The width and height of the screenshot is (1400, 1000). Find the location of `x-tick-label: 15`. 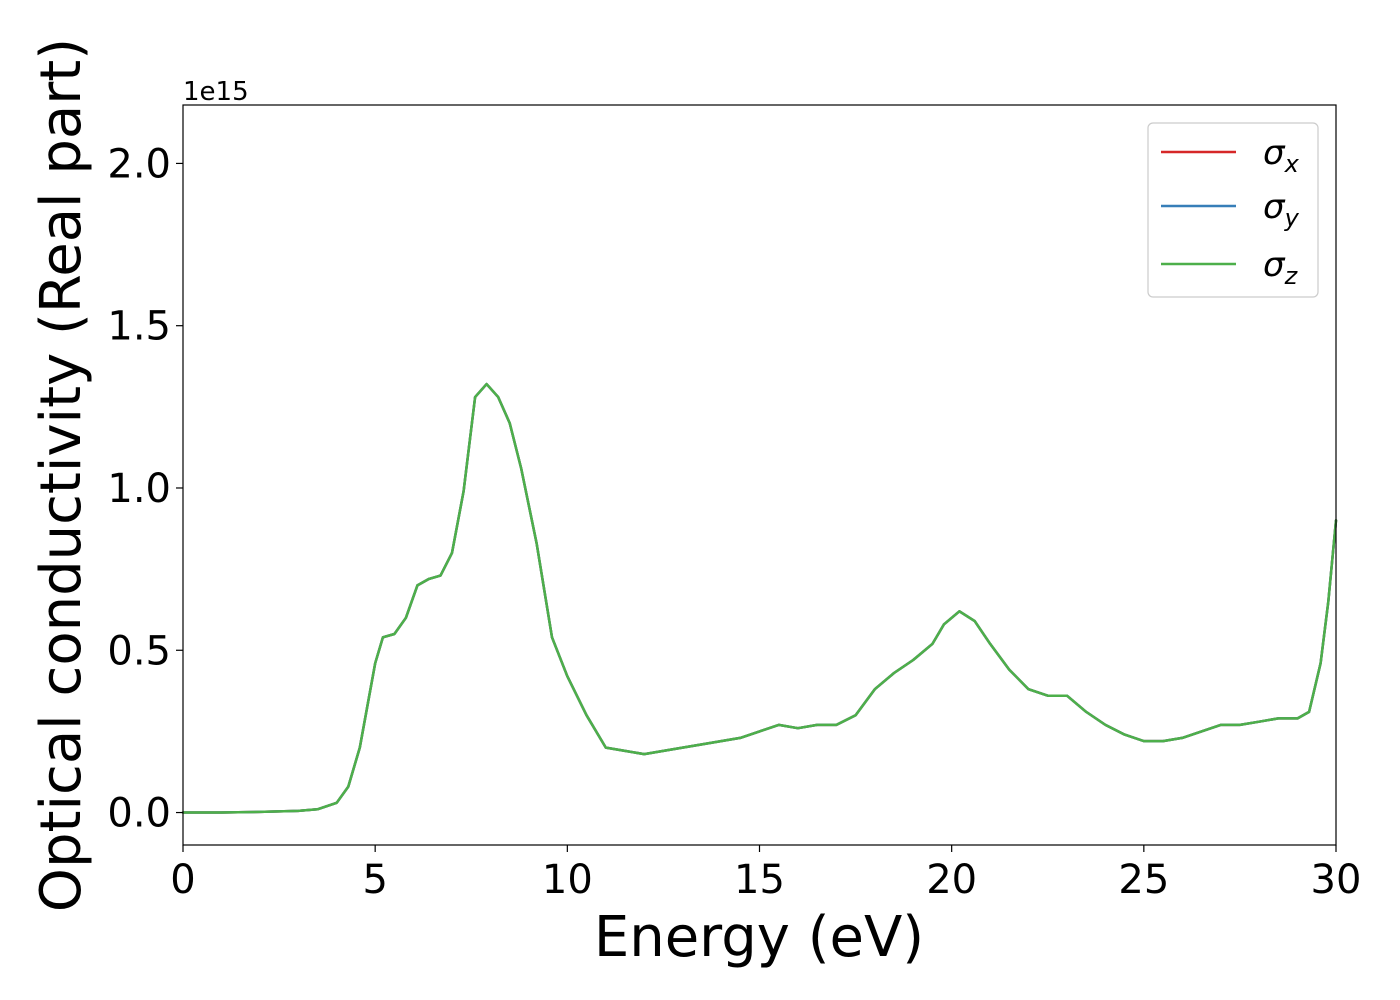

x-tick-label: 15 is located at coordinates (759, 880).